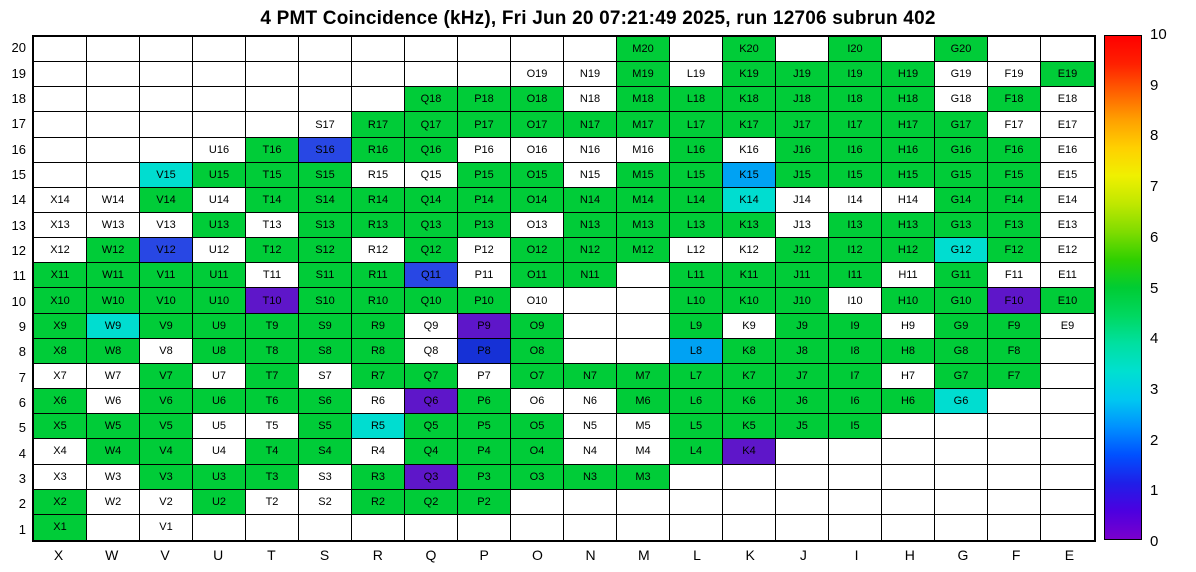 This screenshot has width=1196, height=572. What do you see at coordinates (802, 125) in the screenshot?
I see `heatmap-cell: J17` at bounding box center [802, 125].